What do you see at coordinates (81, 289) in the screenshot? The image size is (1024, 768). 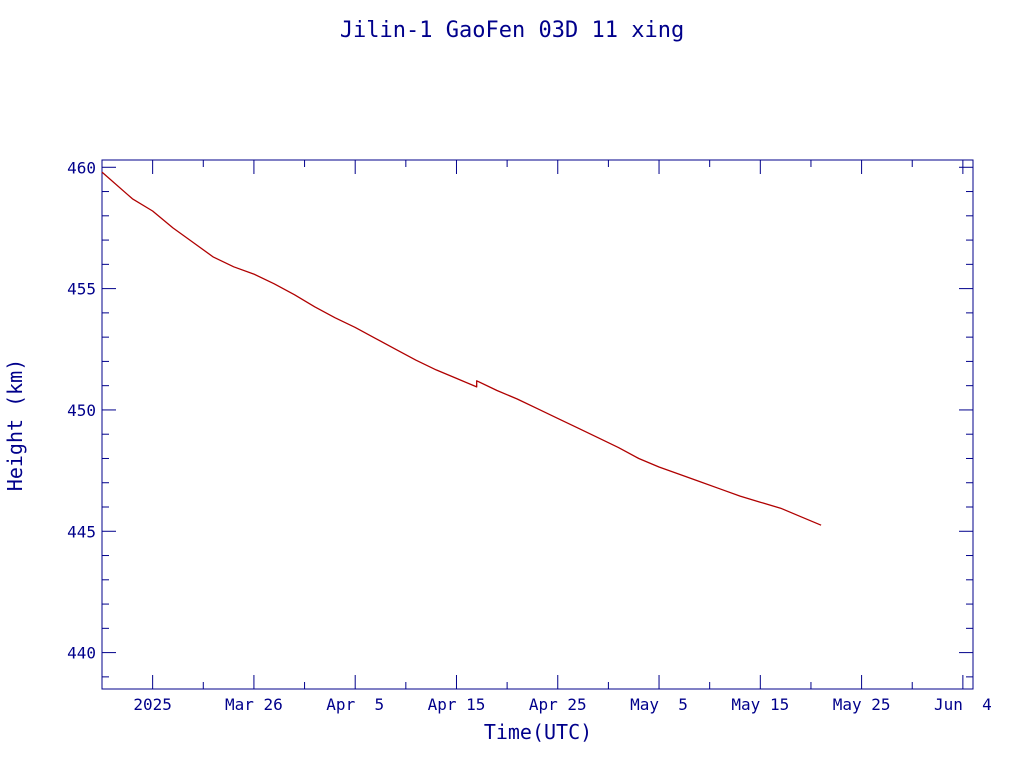 I see `y-tick-label: 455` at bounding box center [81, 289].